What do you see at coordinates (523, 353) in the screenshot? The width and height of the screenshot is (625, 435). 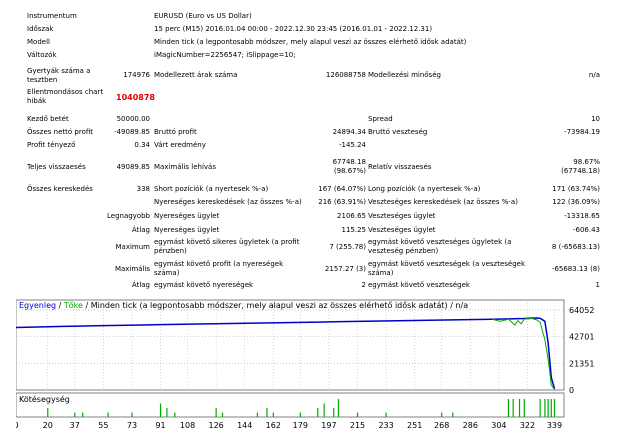 I see `equity-line` at bounding box center [523, 353].